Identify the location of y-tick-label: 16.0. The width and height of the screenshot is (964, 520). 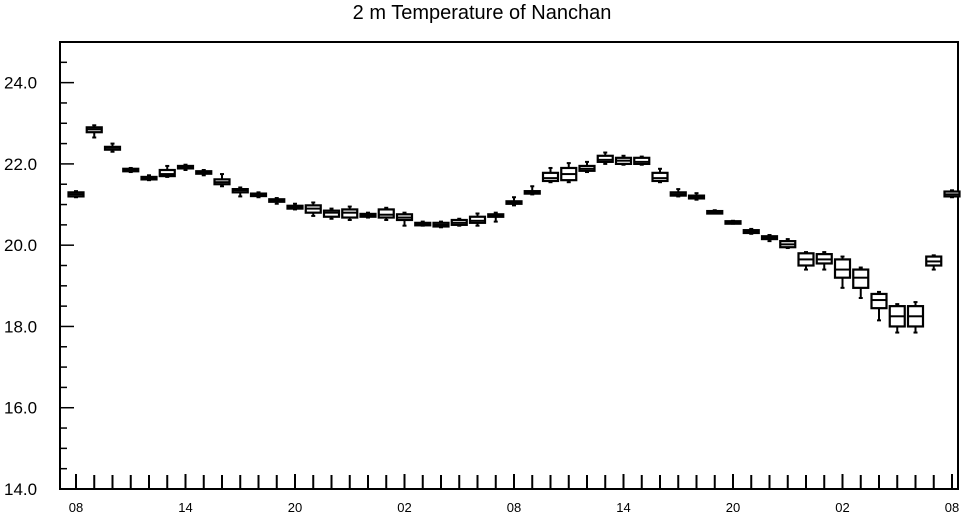
(20, 408).